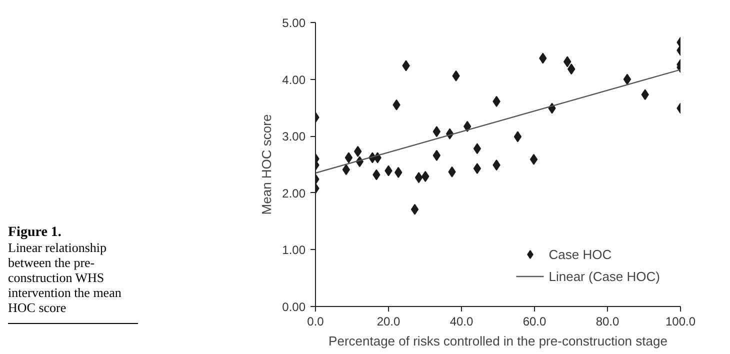  I want to click on legend-label: Case HOC, so click(580, 254).